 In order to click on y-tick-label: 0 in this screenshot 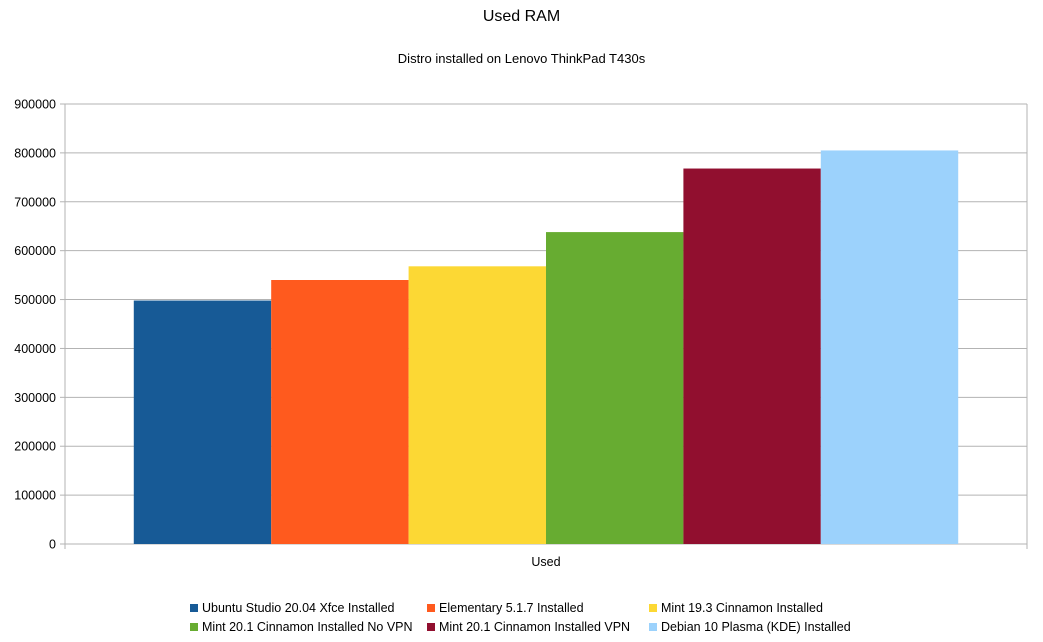, I will do `click(52, 545)`.